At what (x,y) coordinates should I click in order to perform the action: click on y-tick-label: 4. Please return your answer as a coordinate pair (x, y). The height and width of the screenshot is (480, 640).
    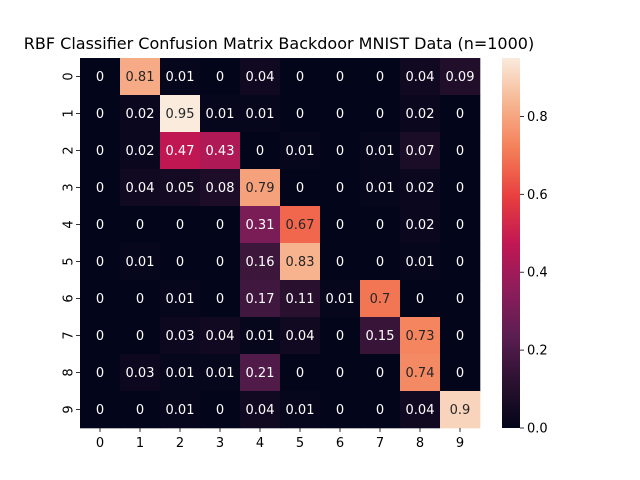
    Looking at the image, I should click on (69, 224).